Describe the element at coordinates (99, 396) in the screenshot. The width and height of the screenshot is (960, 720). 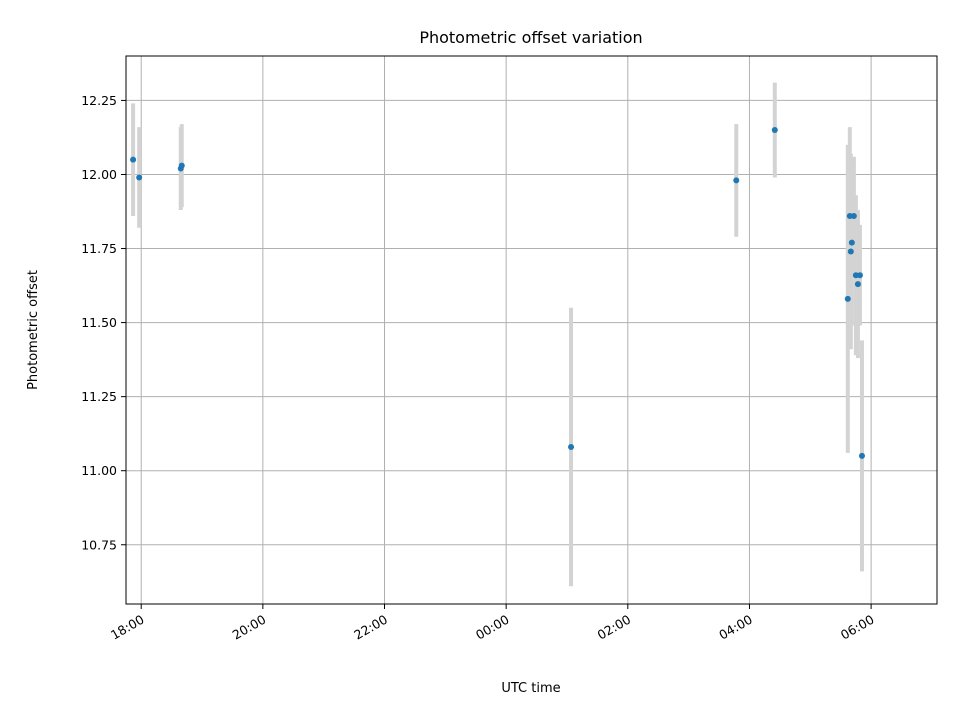
I see `y-tick-label: 11.25` at that location.